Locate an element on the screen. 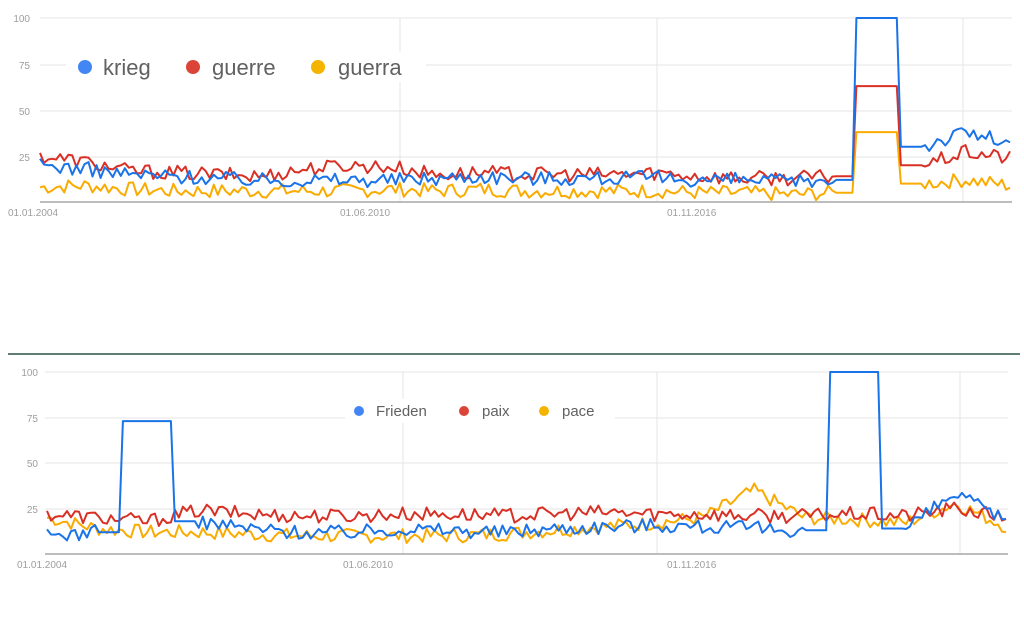 The image size is (1024, 641). legend: krieg guerre guerra is located at coordinates (246, 67).